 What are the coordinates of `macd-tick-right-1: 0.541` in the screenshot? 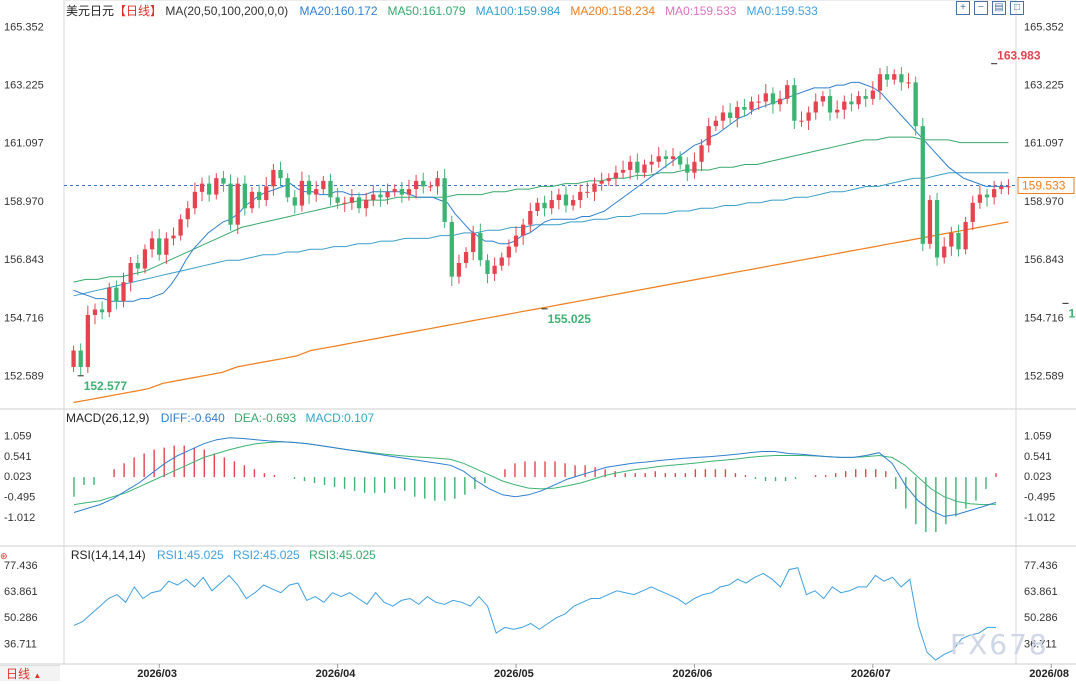 It's located at (1038, 457).